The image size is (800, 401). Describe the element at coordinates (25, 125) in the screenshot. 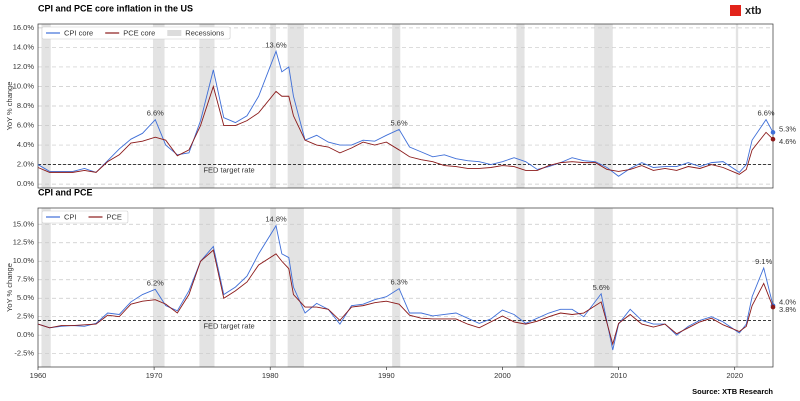

I see `y-tick-label: 6.0%` at that location.